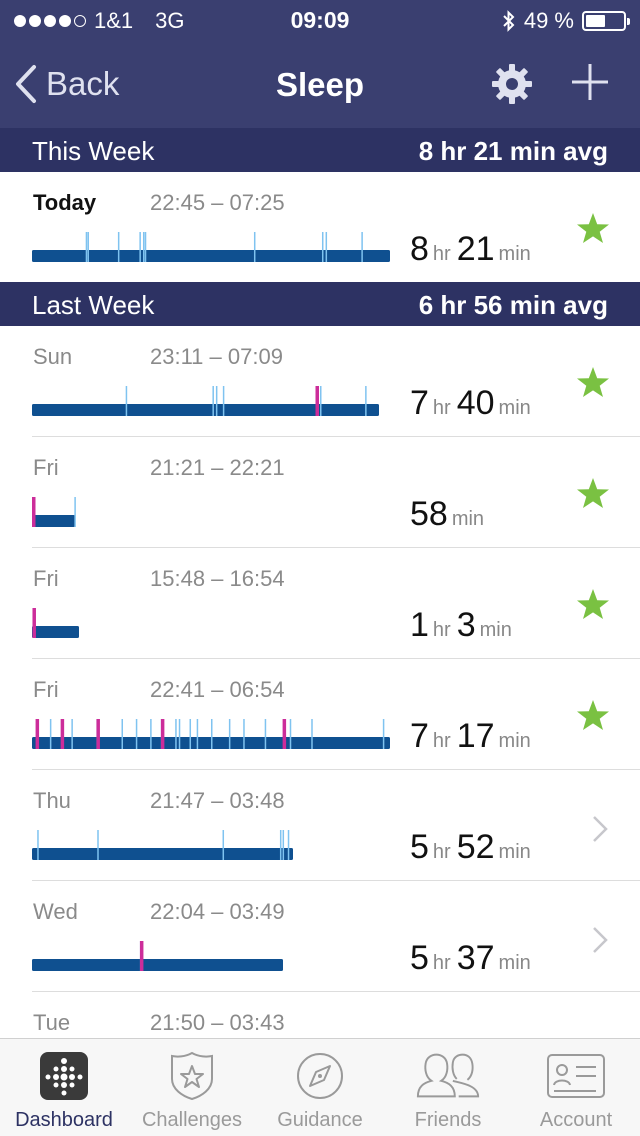  What do you see at coordinates (448, 1075) in the screenshot?
I see `friends-icon` at bounding box center [448, 1075].